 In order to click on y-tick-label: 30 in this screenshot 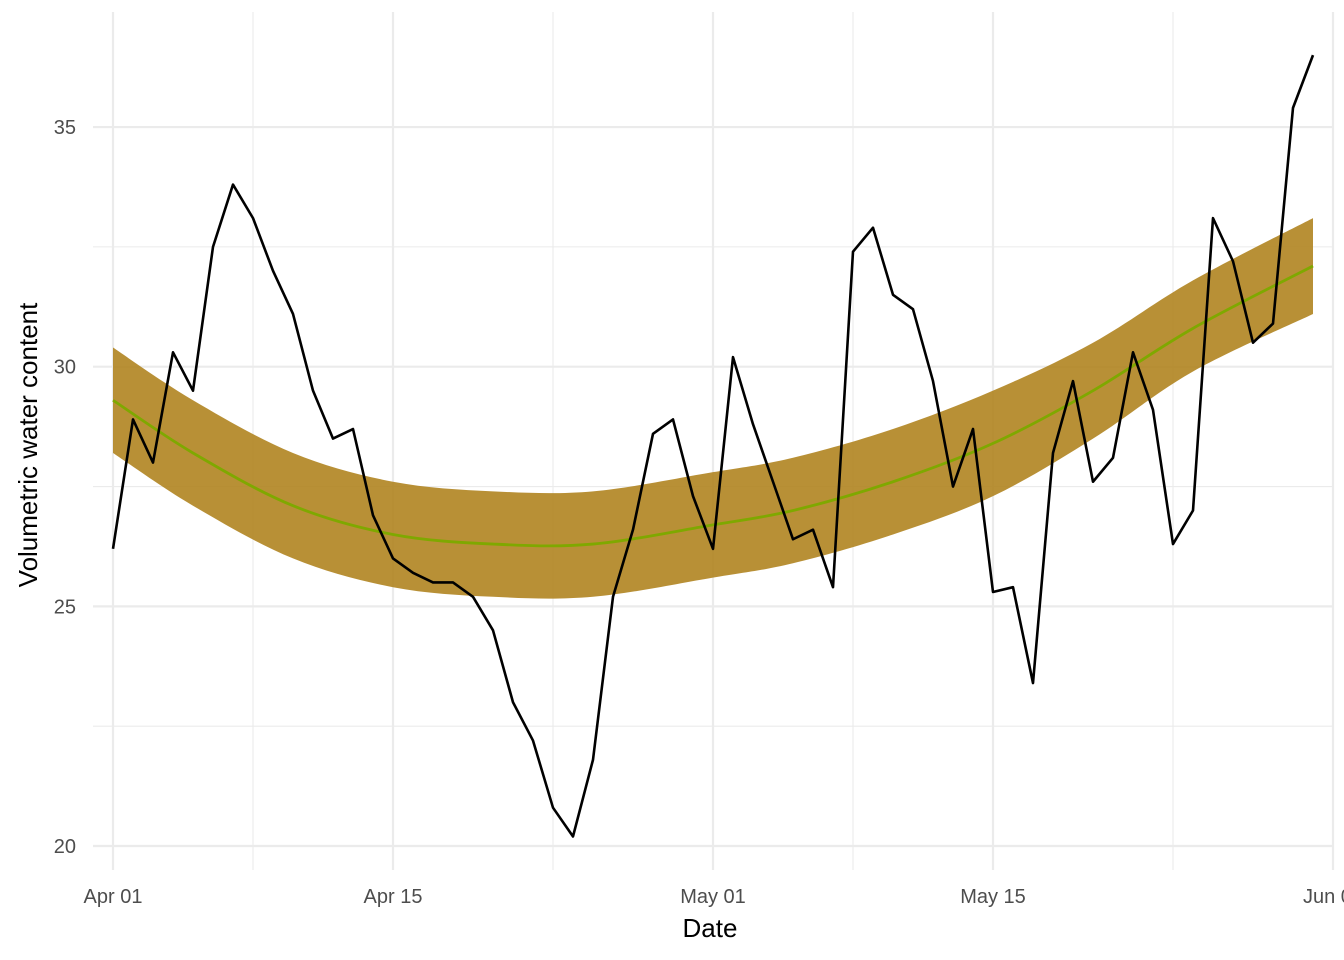, I will do `click(65, 368)`.